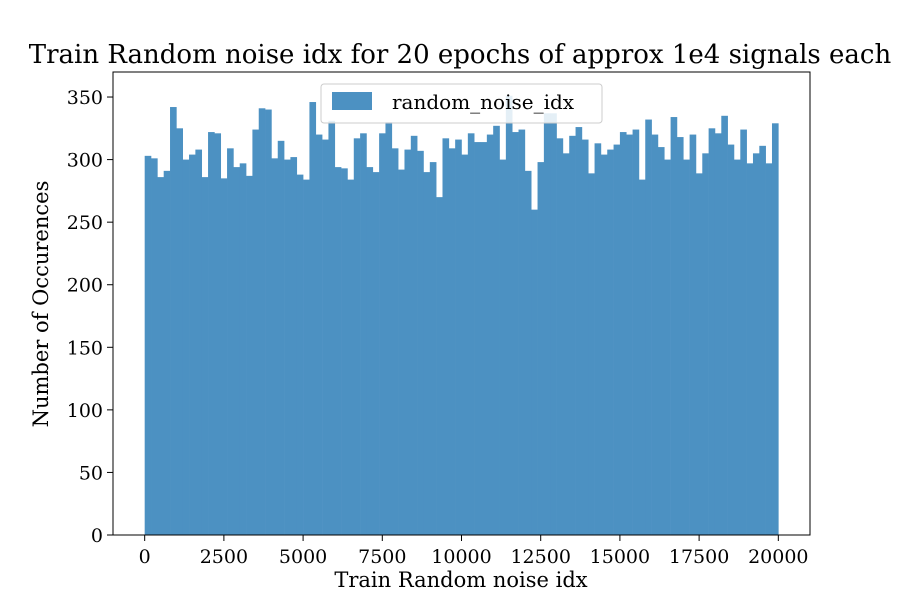  I want to click on y-tick-label: 250, so click(85, 223).